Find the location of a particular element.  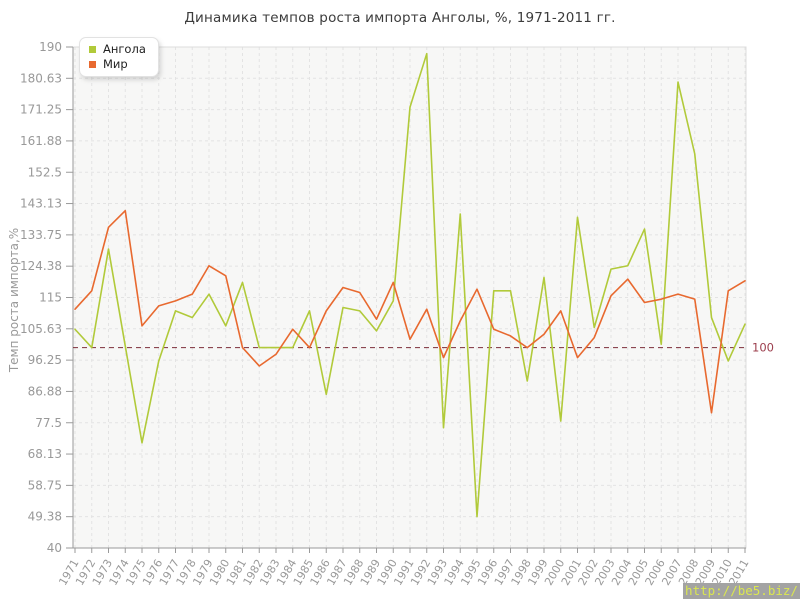

angola-series-swatch is located at coordinates (92, 49).